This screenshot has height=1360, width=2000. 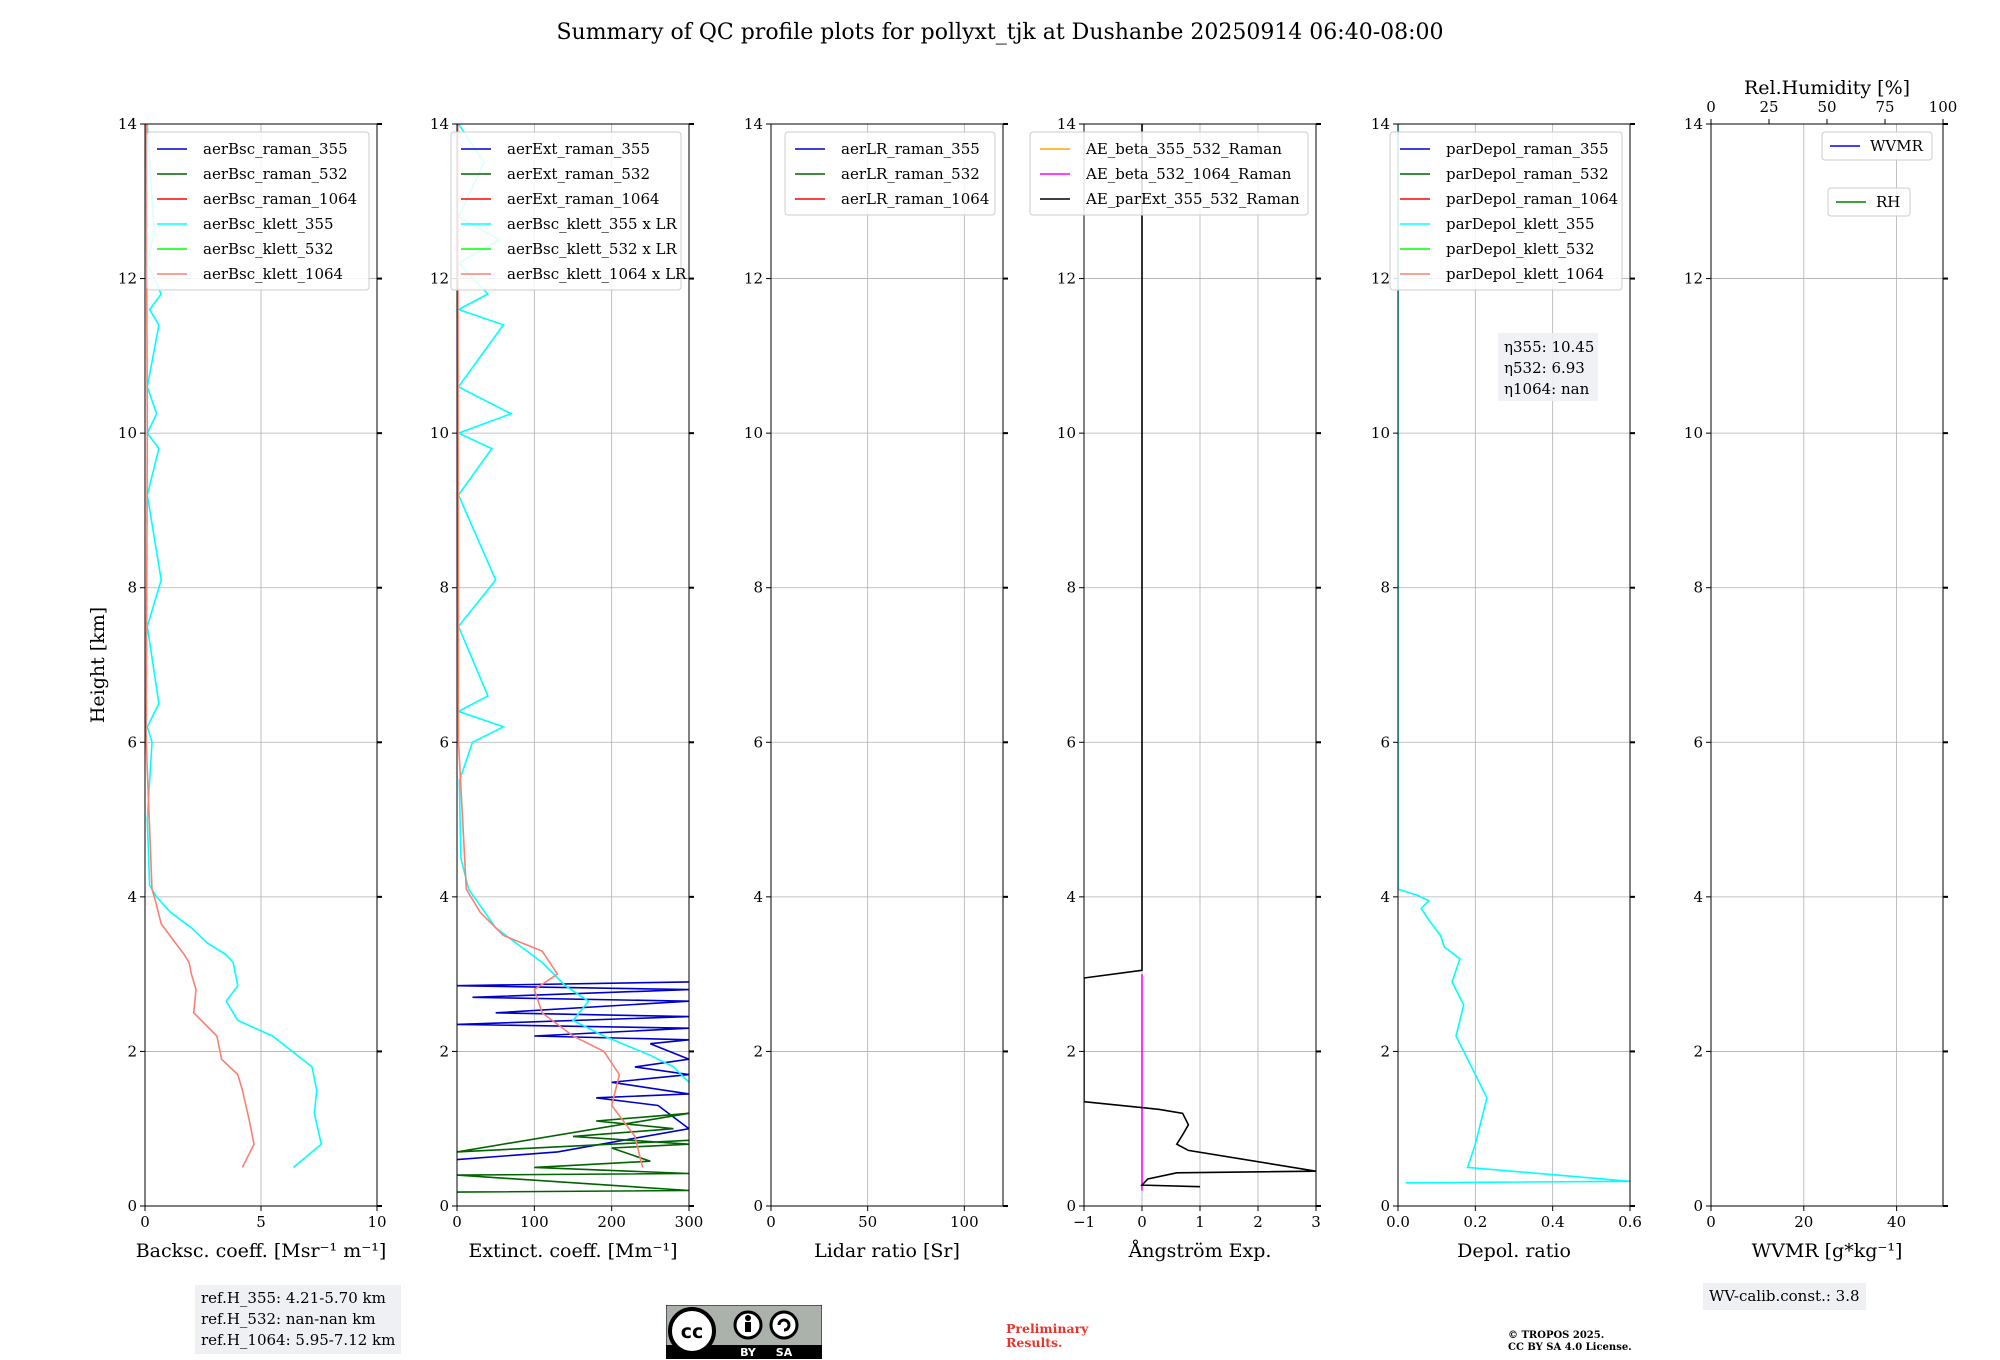 What do you see at coordinates (1200, 1222) in the screenshot?
I see `x-tick-label: 1` at bounding box center [1200, 1222].